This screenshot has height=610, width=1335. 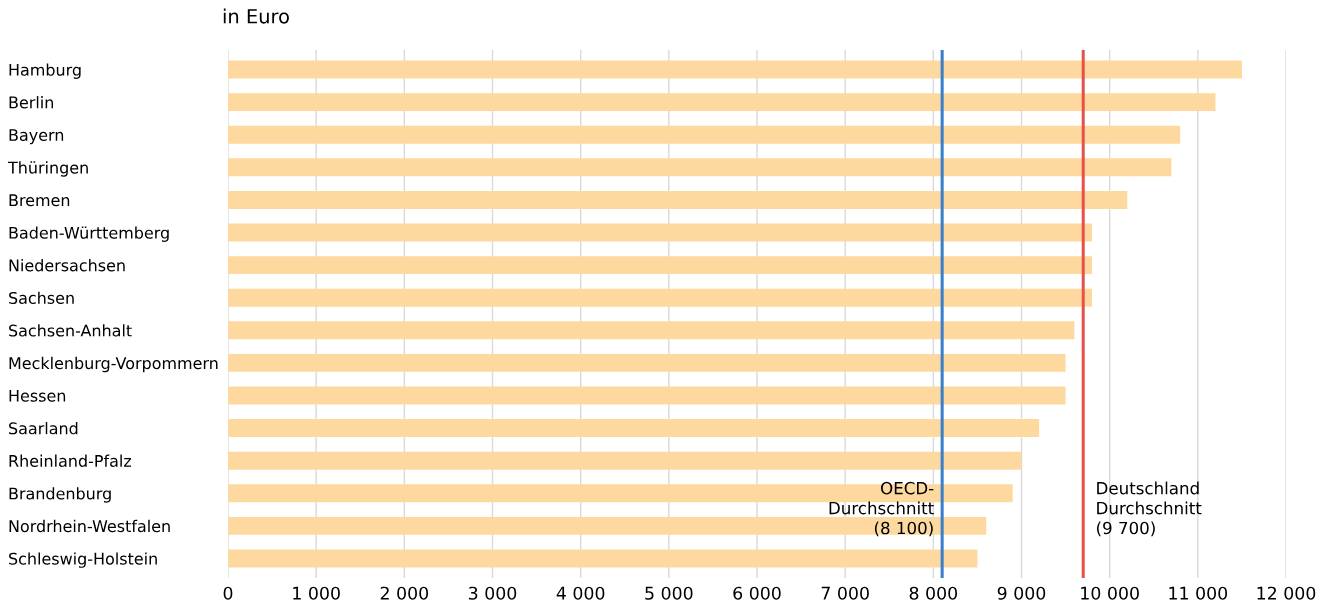 What do you see at coordinates (933, 593) in the screenshot?
I see `x-tick-label: 8 000` at bounding box center [933, 593].